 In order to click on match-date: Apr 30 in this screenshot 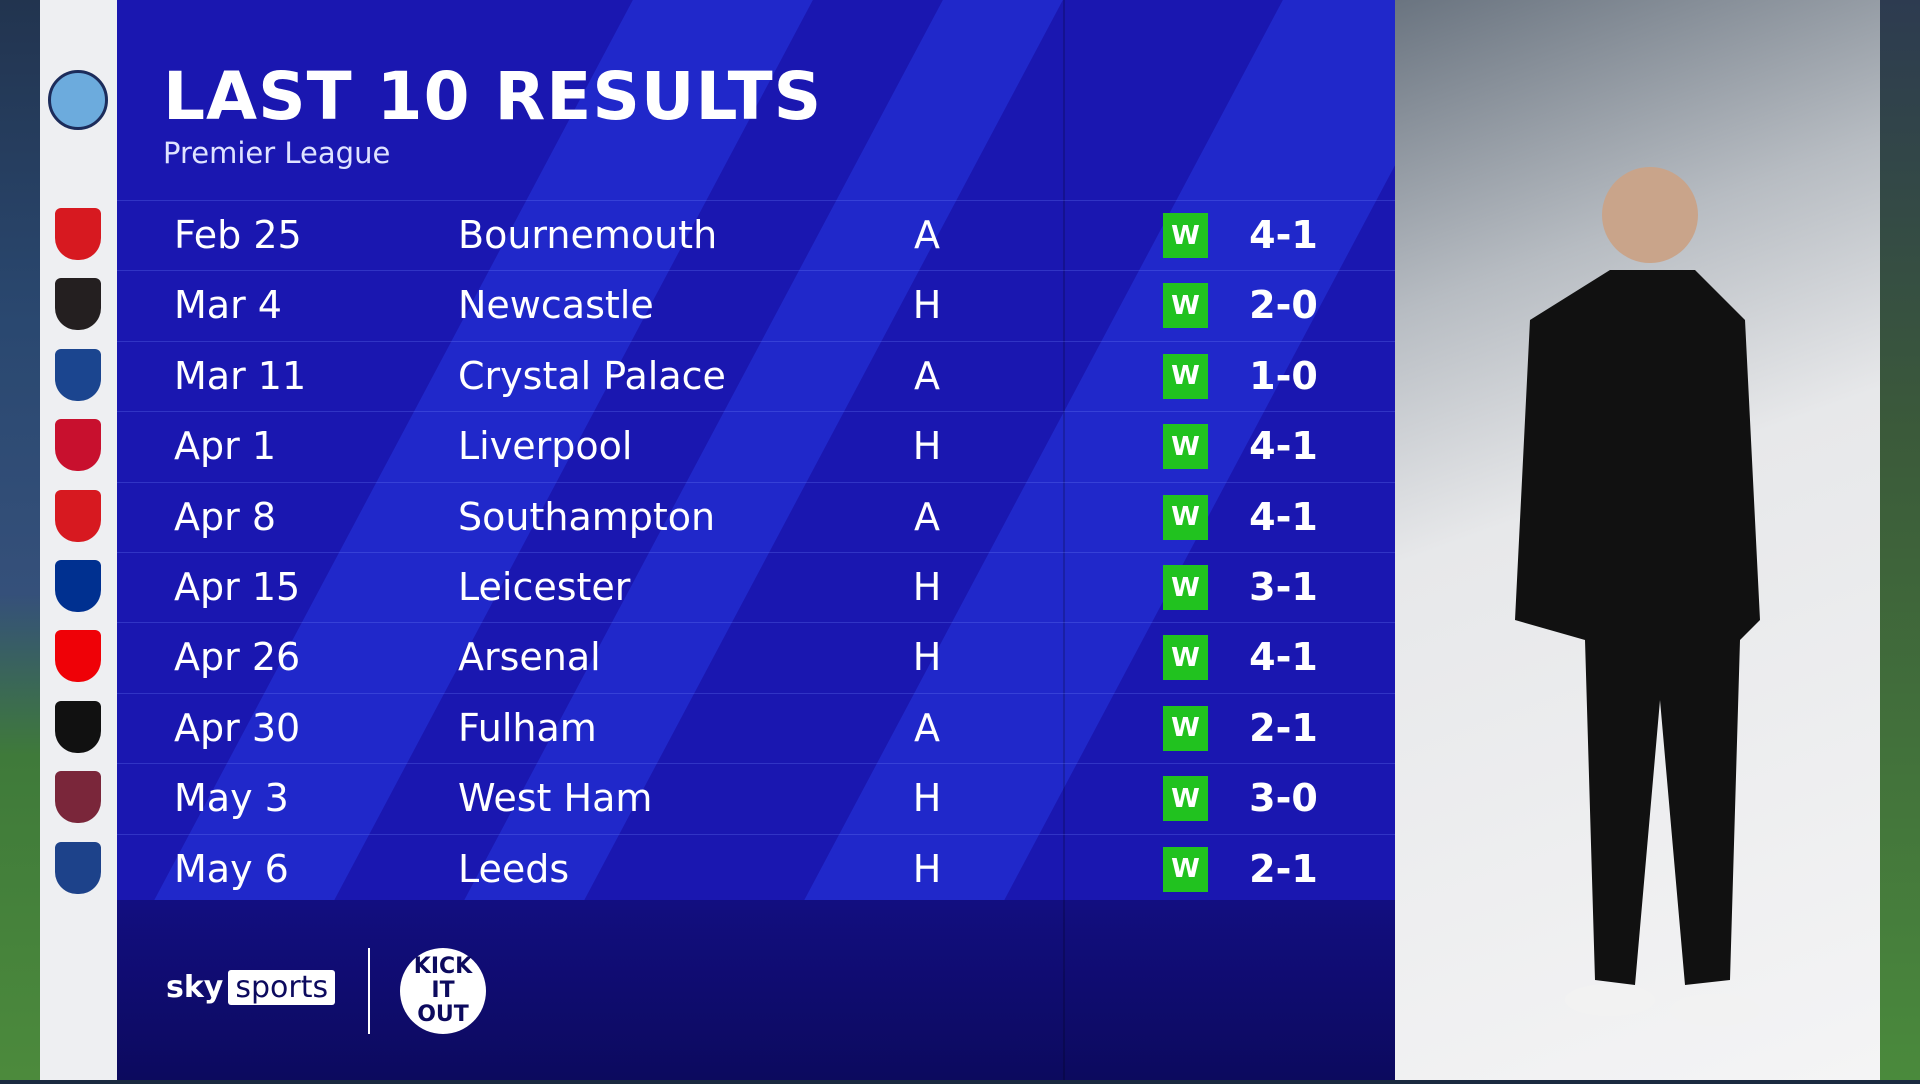, I will do `click(237, 727)`.